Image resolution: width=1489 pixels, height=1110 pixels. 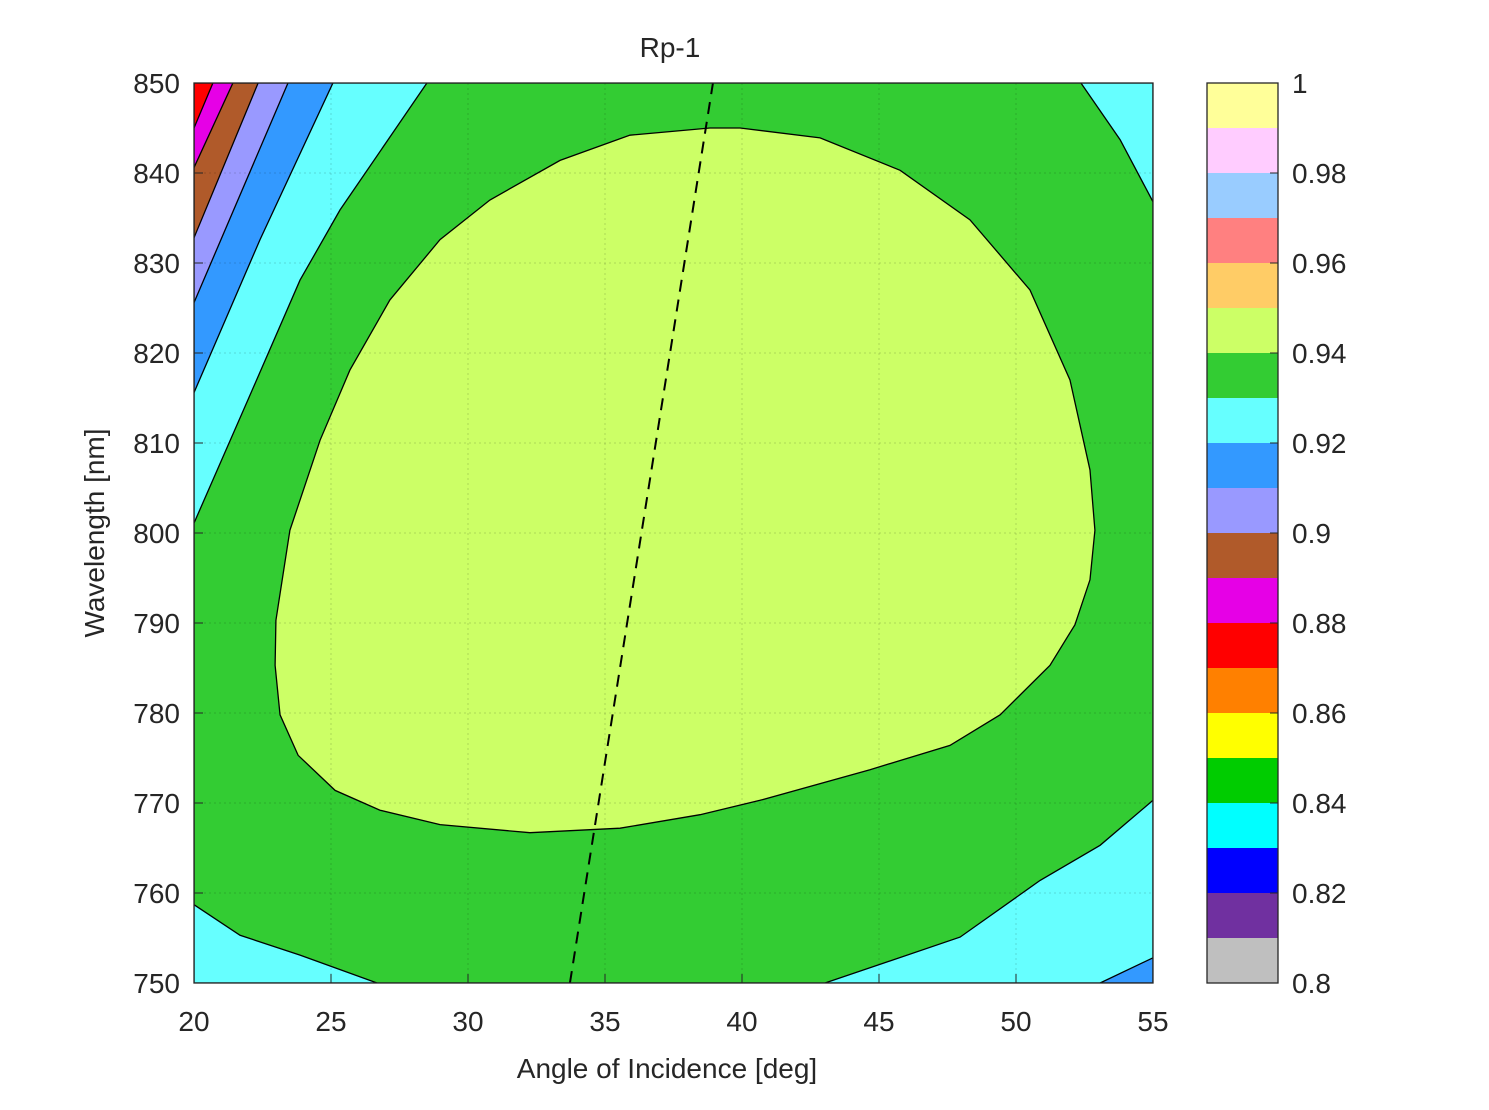 I want to click on x-tick-label: 20, so click(x=193, y=1021).